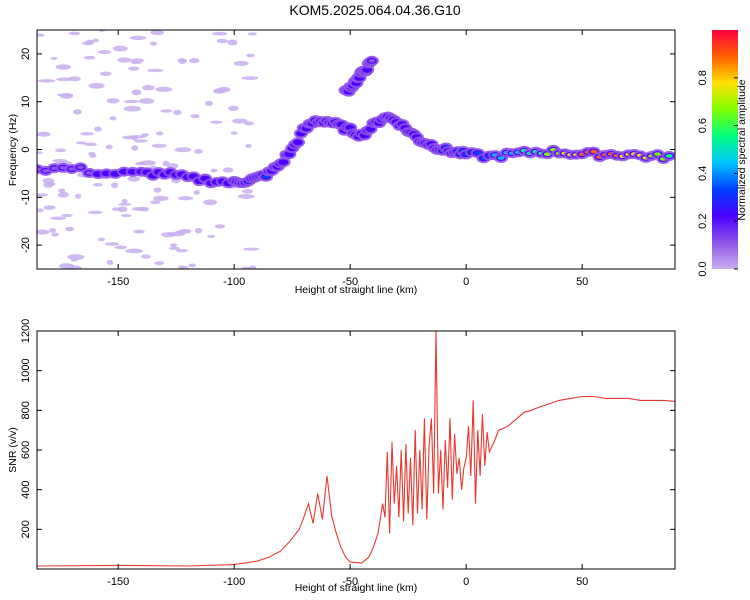 This screenshot has width=750, height=600. What do you see at coordinates (350, 282) in the screenshot?
I see `x-tick-label: -50` at bounding box center [350, 282].